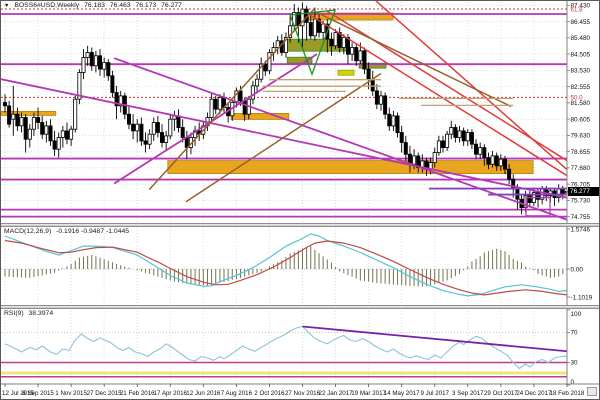  I want to click on svg-text: 0, so click(573, 382).